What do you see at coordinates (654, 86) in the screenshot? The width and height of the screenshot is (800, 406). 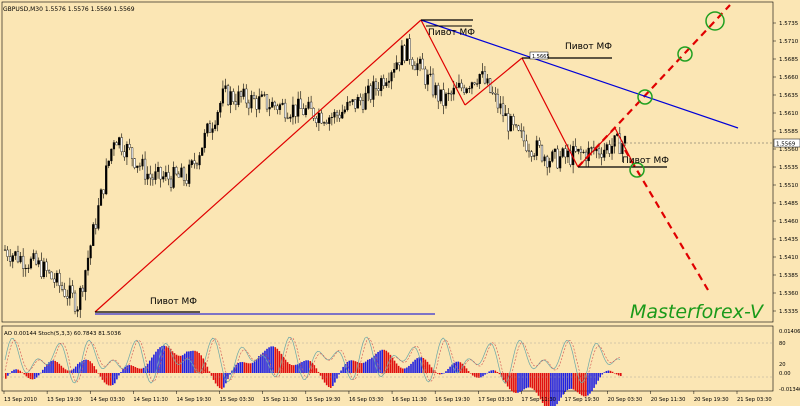 I see `projection-up-dashed` at bounding box center [654, 86].